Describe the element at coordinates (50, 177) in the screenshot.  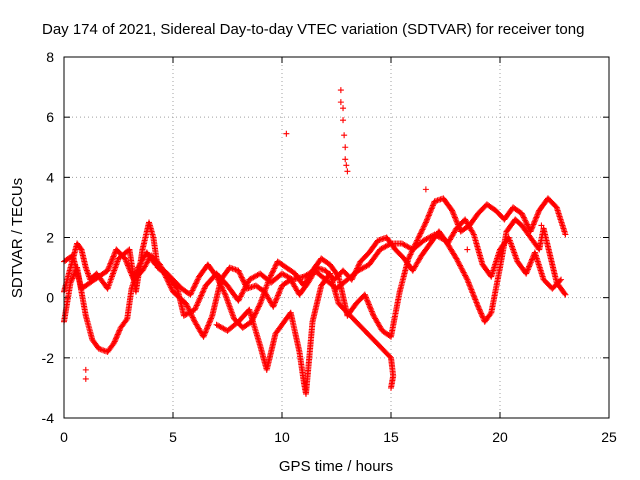
I see `y-tick-label: 4` at that location.